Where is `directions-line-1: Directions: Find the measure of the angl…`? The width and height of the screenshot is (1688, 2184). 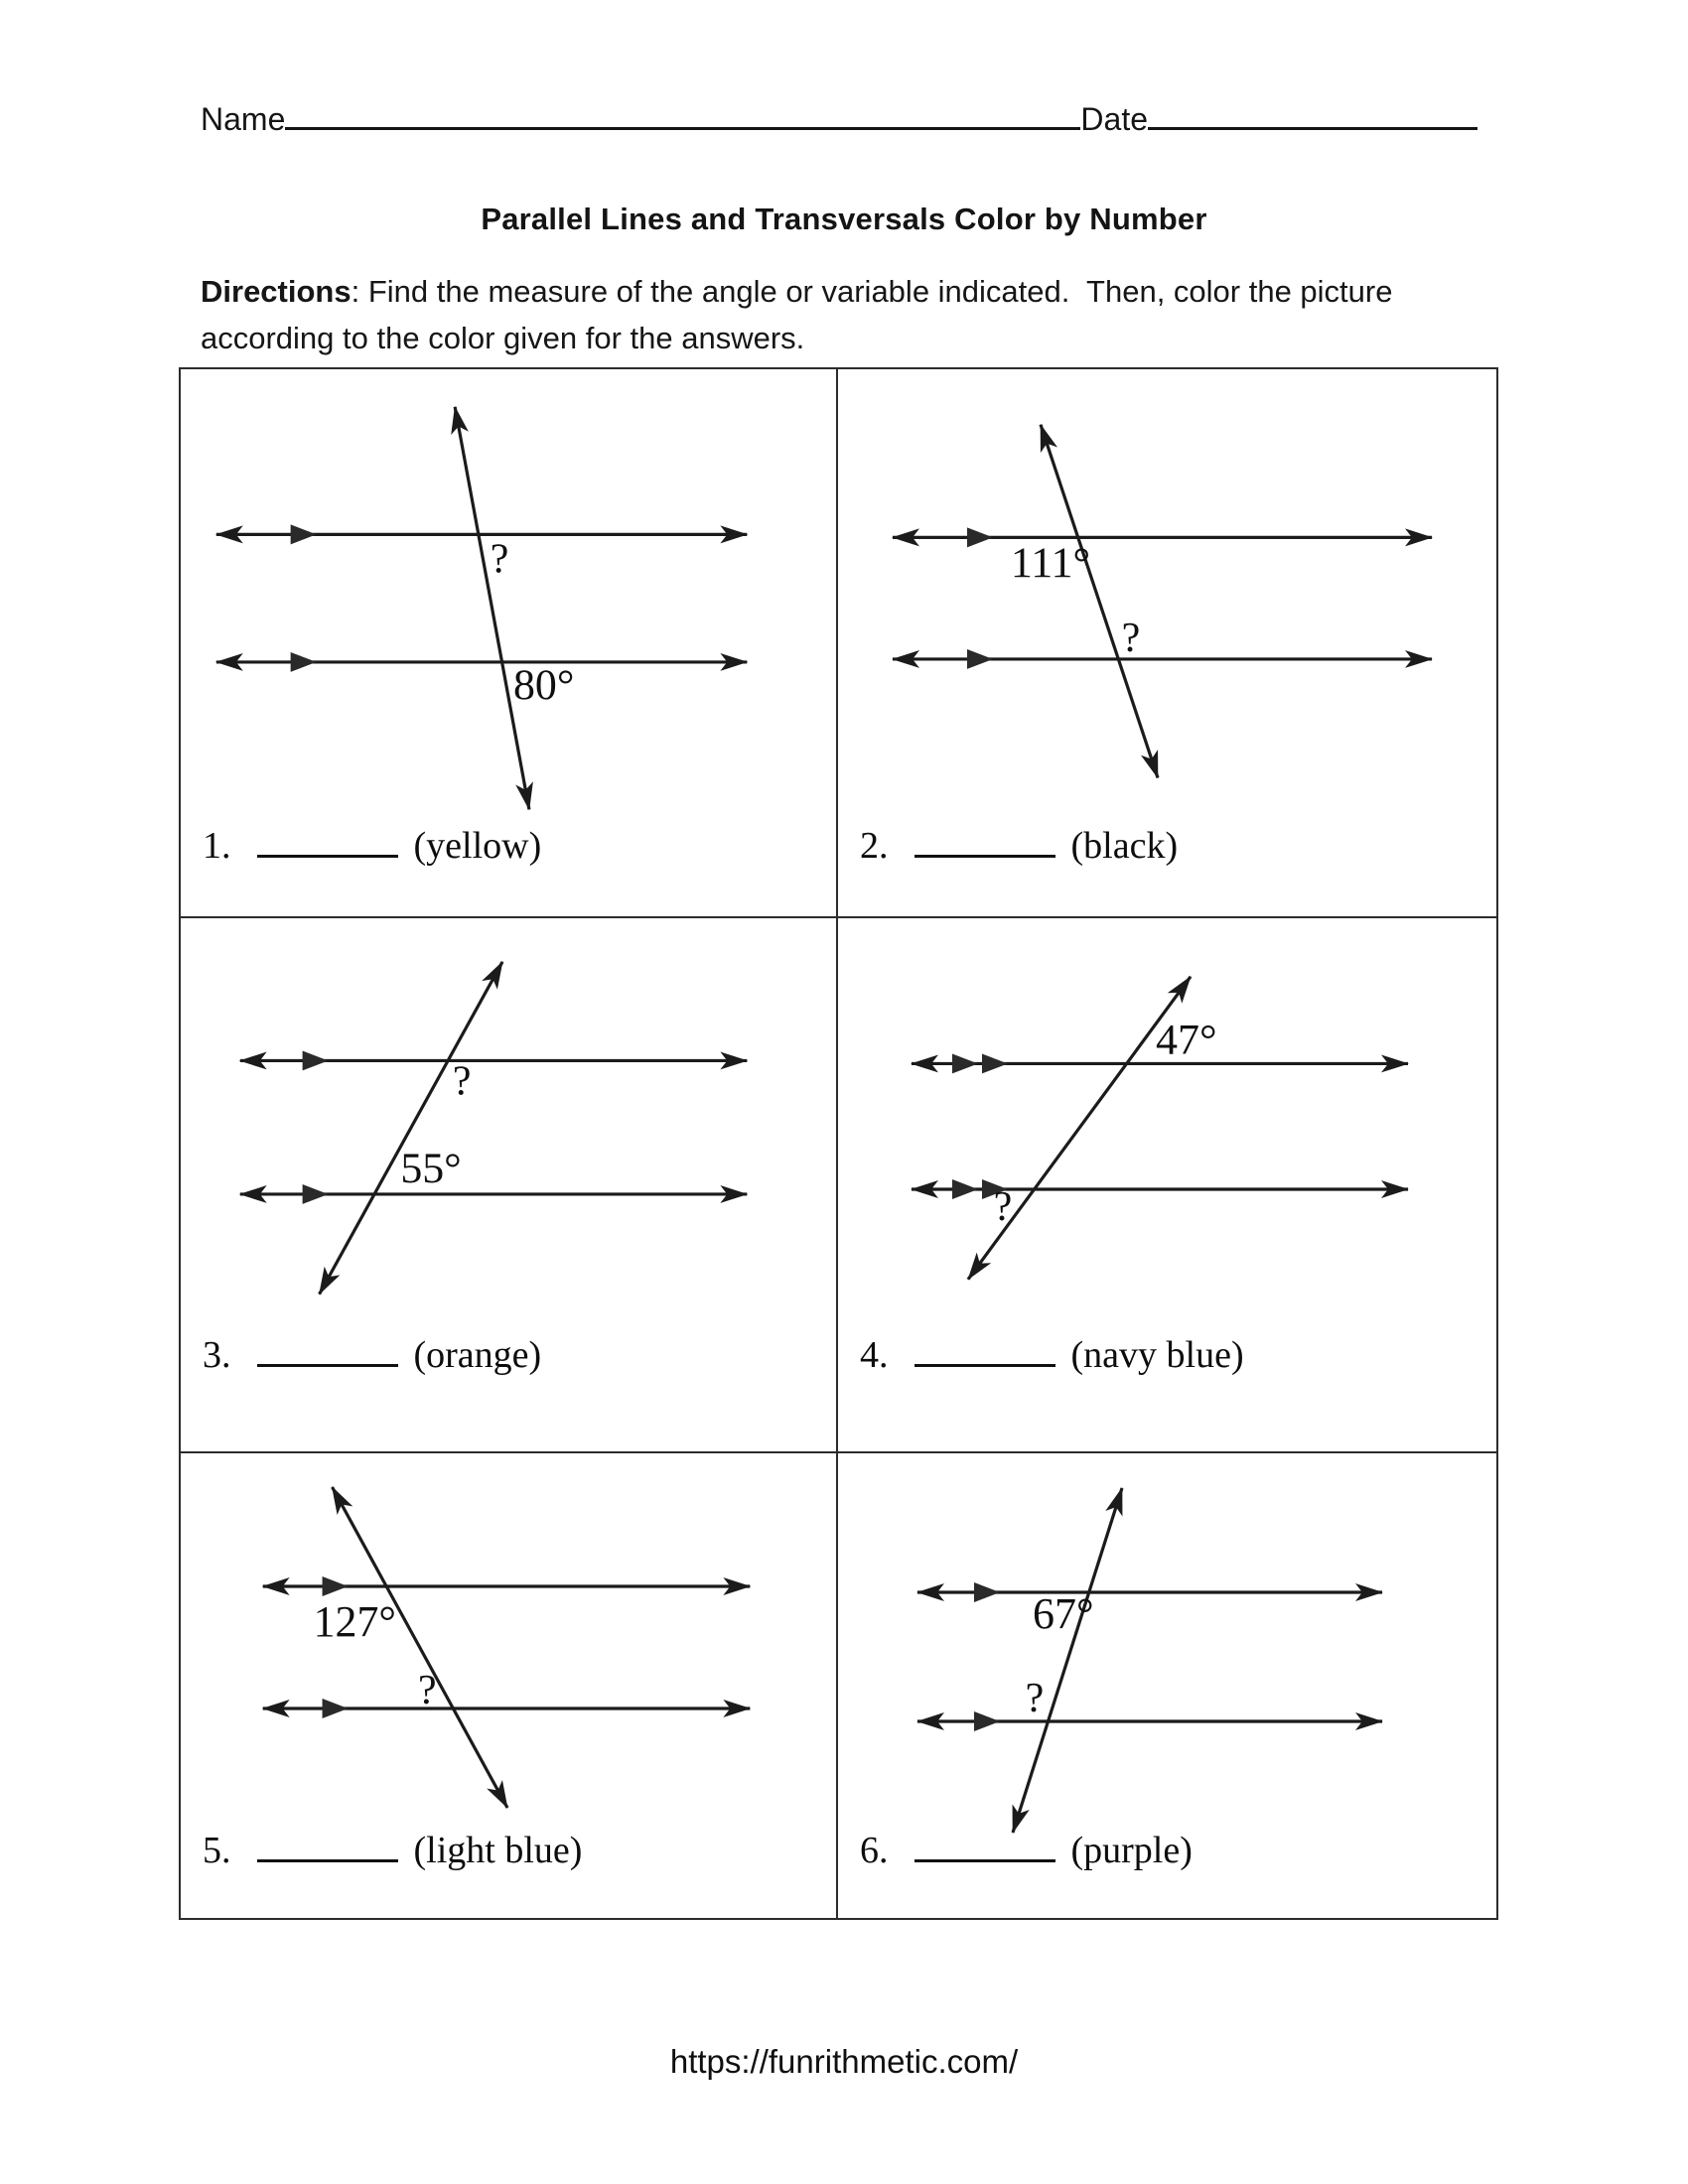 directions-line-1: Directions: Find the measure of the angl… is located at coordinates (797, 291).